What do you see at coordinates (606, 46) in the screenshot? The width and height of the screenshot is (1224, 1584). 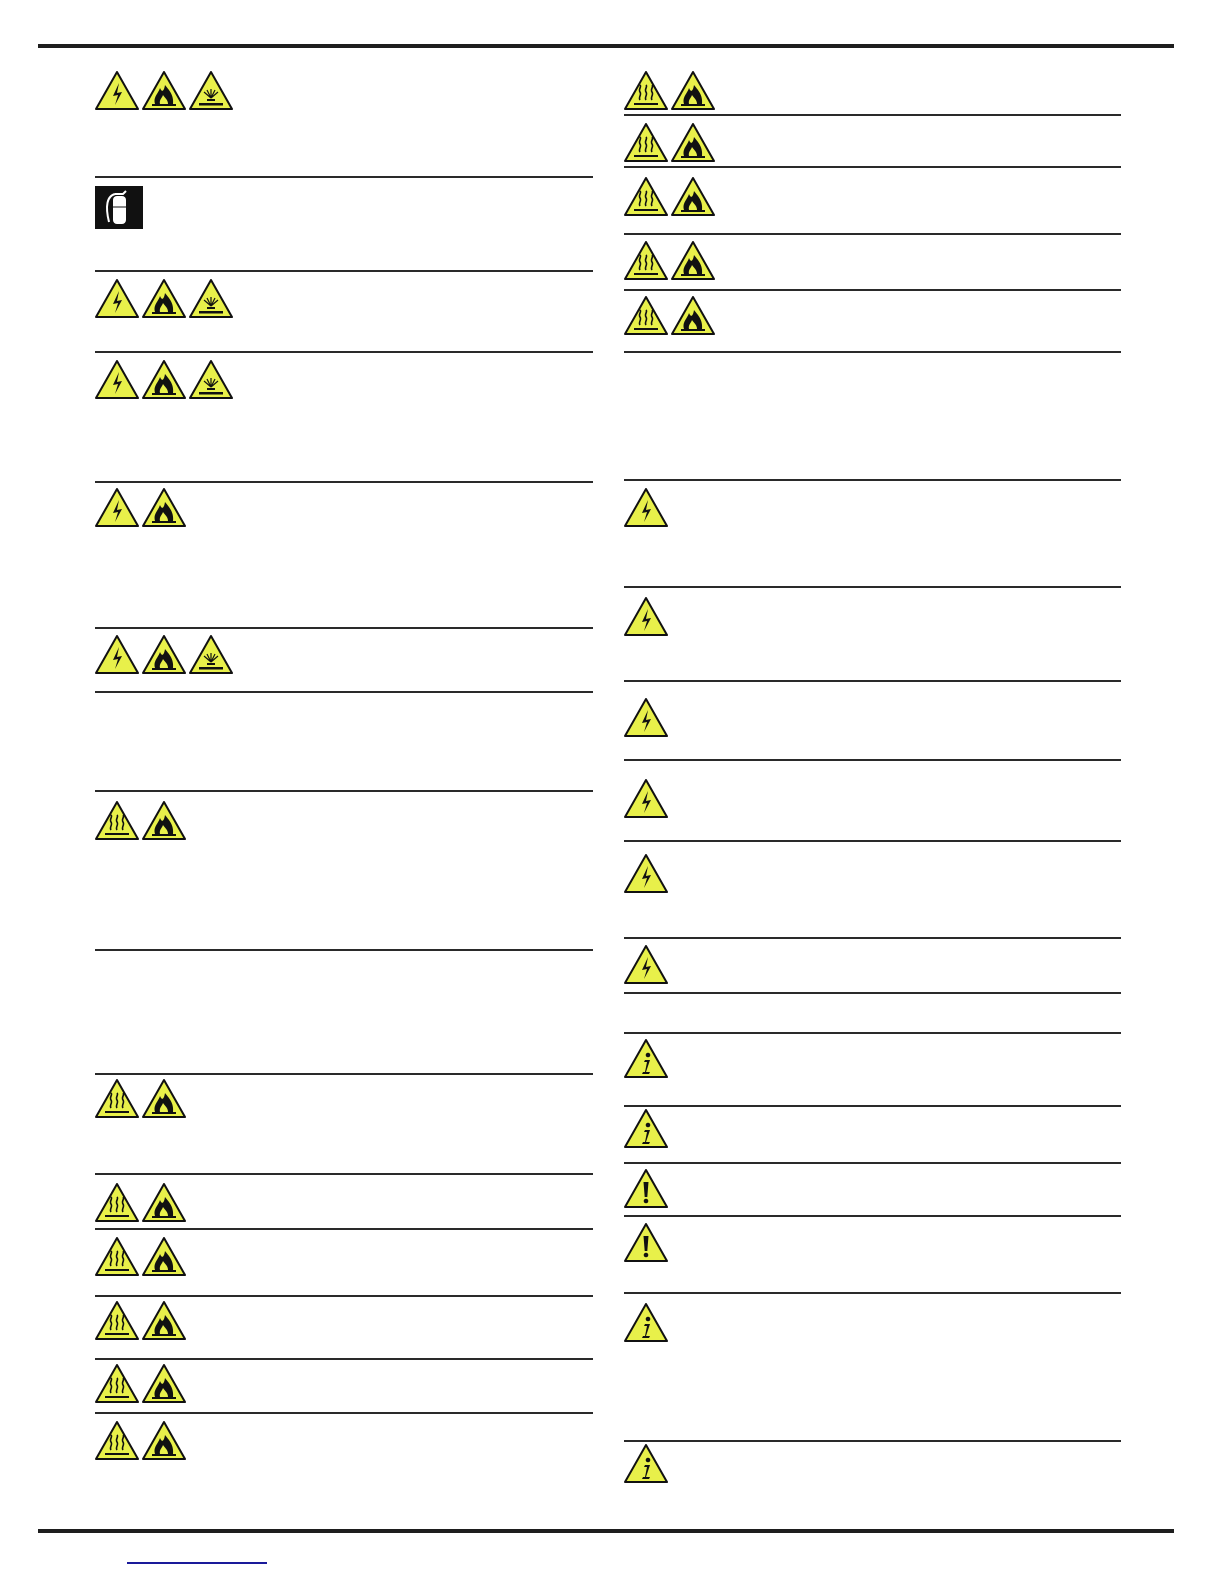 I see `top-rule` at bounding box center [606, 46].